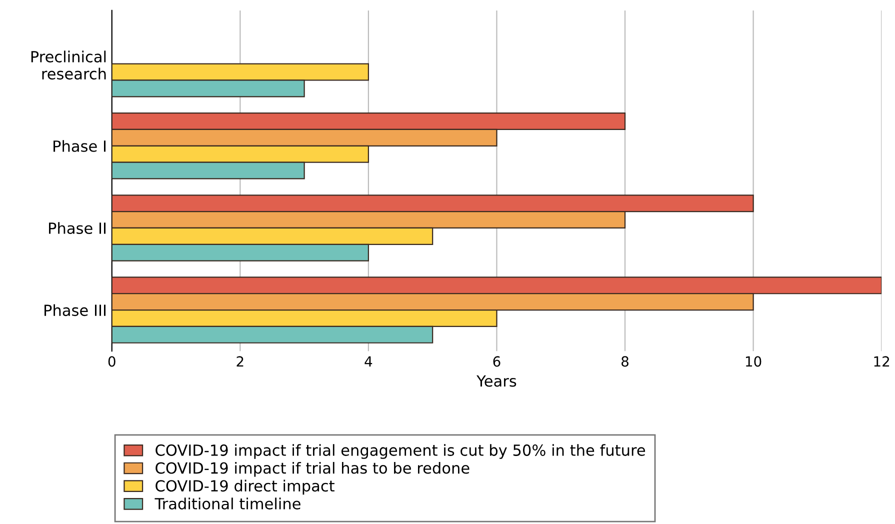  What do you see at coordinates (240, 361) in the screenshot?
I see `x-tick-label: 2` at bounding box center [240, 361].